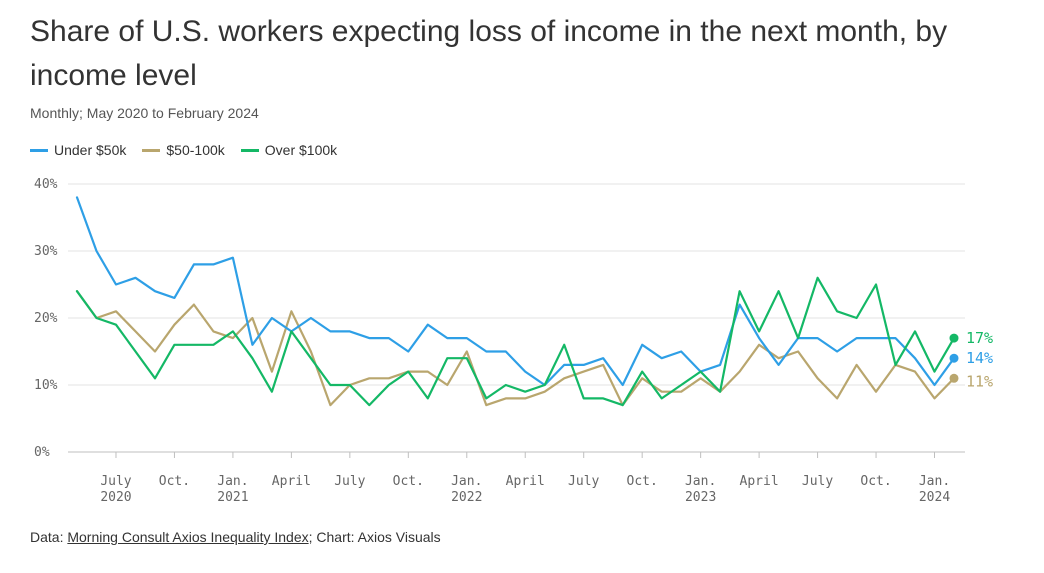  I want to click on legend-swatch-over-100k, so click(249, 150).